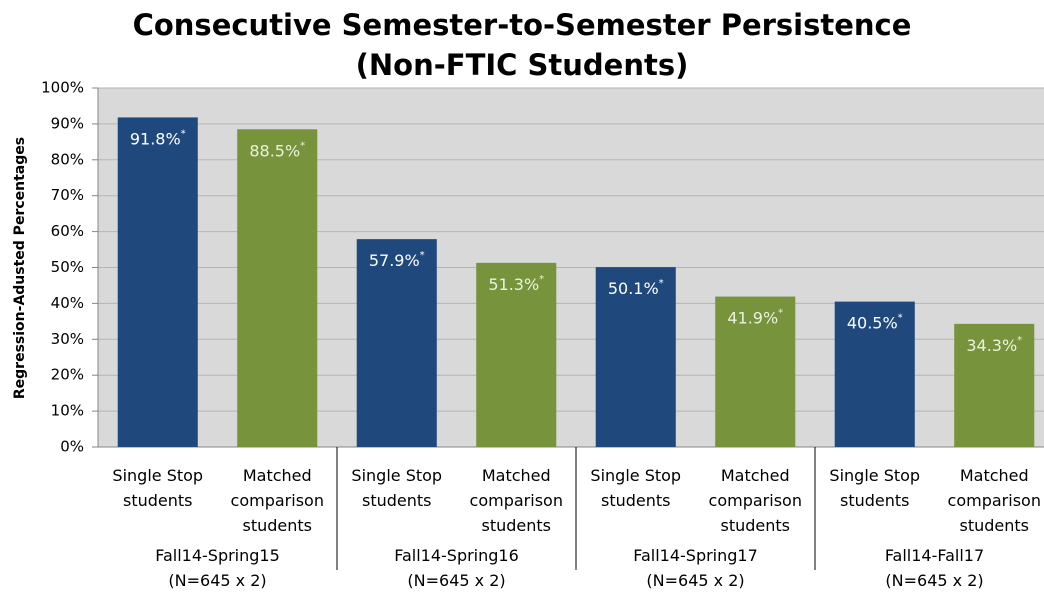  I want to click on data-label: 51.3%*, so click(516, 284).